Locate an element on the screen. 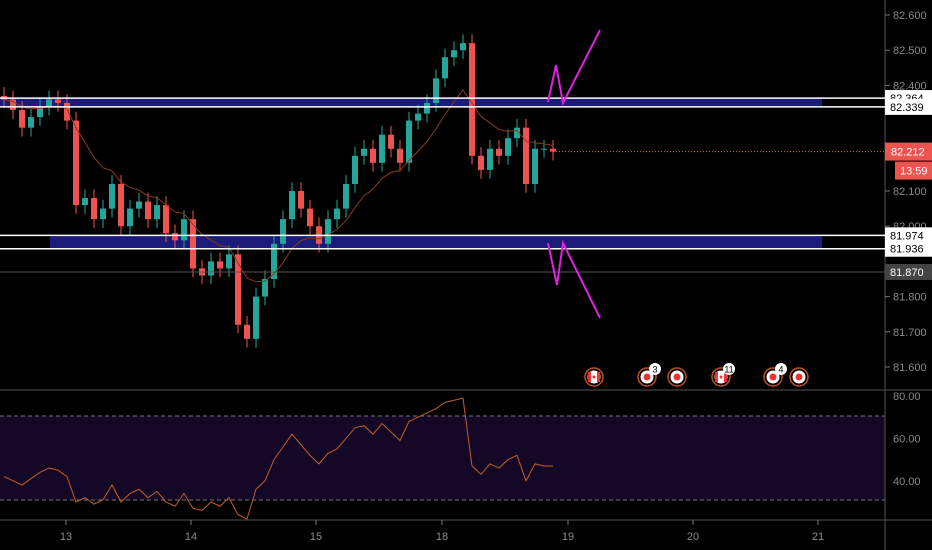 The height and width of the screenshot is (550, 932). event-count: 4 is located at coordinates (780, 370).